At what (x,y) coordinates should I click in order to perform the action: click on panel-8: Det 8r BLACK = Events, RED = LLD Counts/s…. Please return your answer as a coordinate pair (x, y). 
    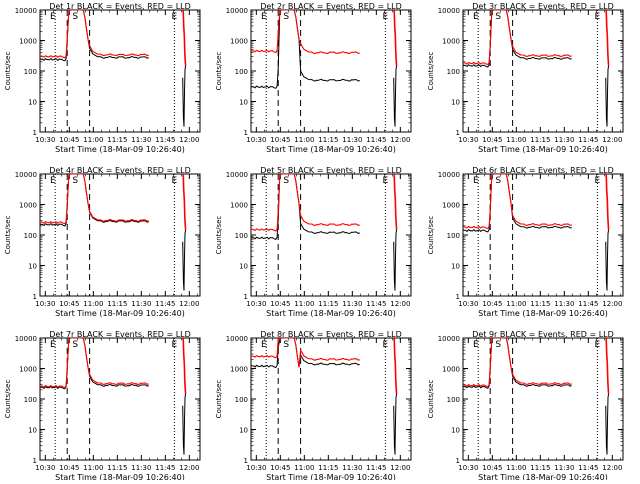
    Looking at the image, I should click on (313, 406).